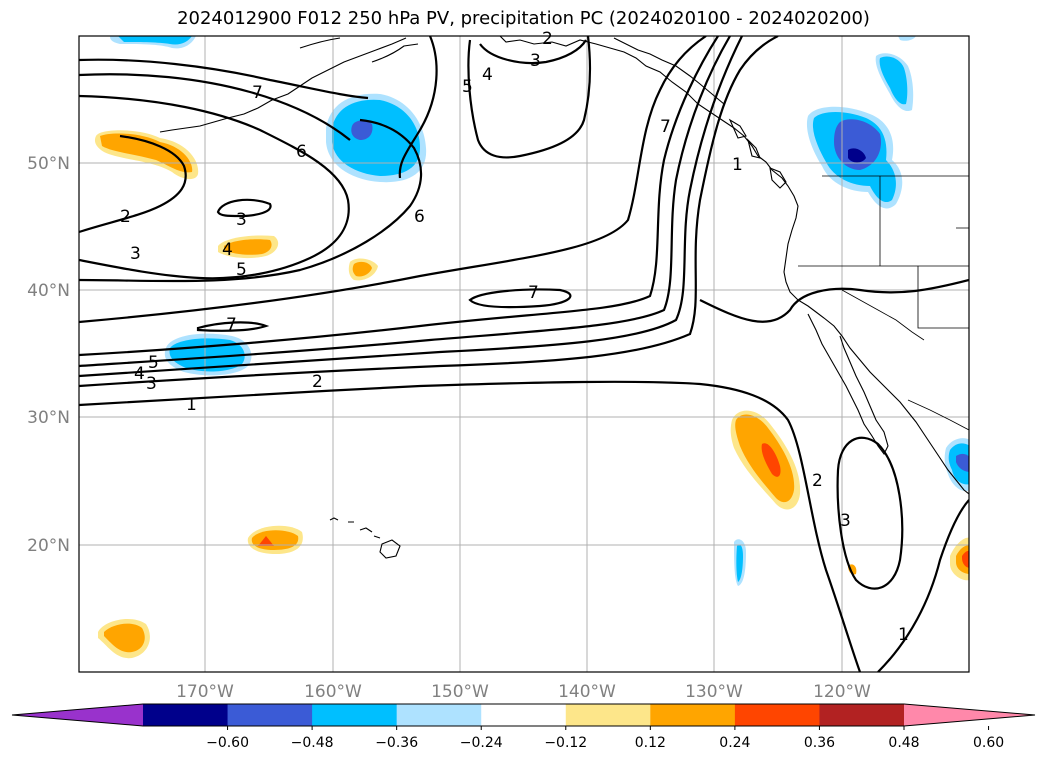 Image resolution: width=1047 pixels, height=765 pixels. Describe the element at coordinates (587, 692) in the screenshot. I see `lon-label-140w: 140°W` at that location.